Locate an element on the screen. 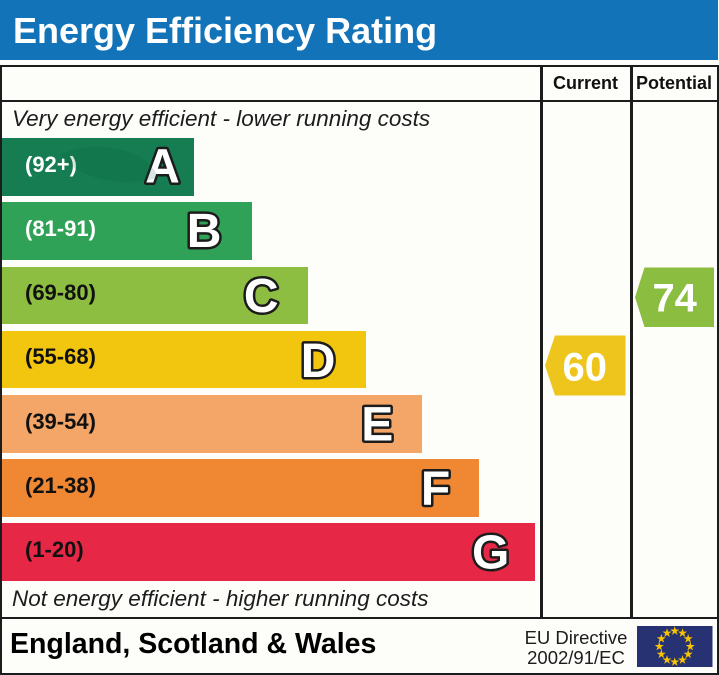  svg-text: E is located at coordinates (377, 424).